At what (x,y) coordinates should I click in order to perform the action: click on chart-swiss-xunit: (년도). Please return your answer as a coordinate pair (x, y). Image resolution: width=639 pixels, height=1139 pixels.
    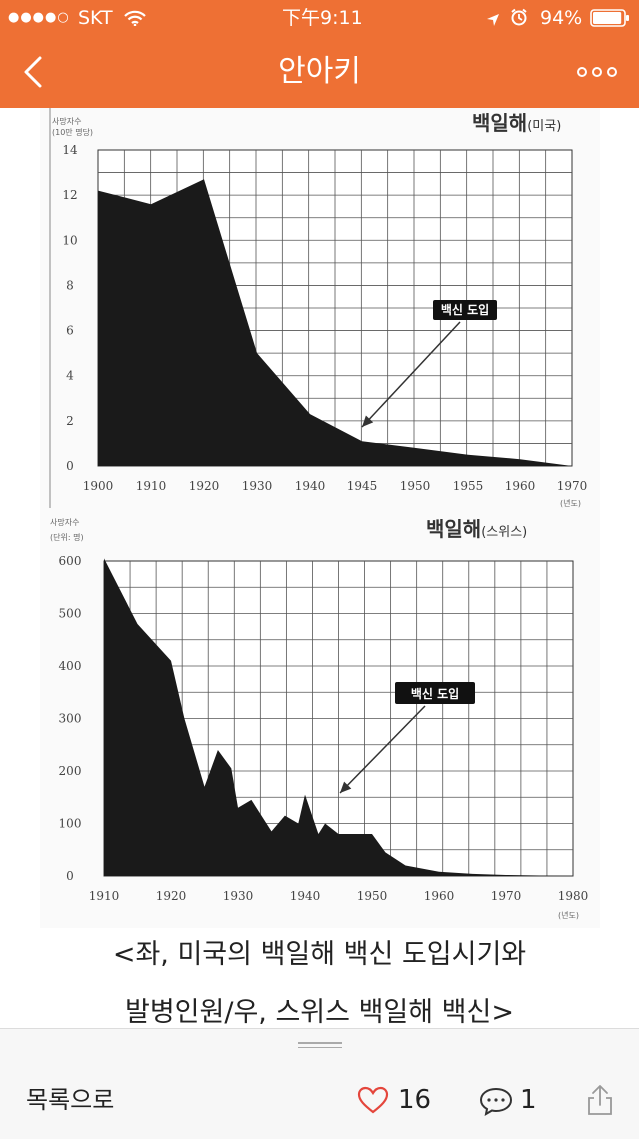
    Looking at the image, I should click on (568, 915).